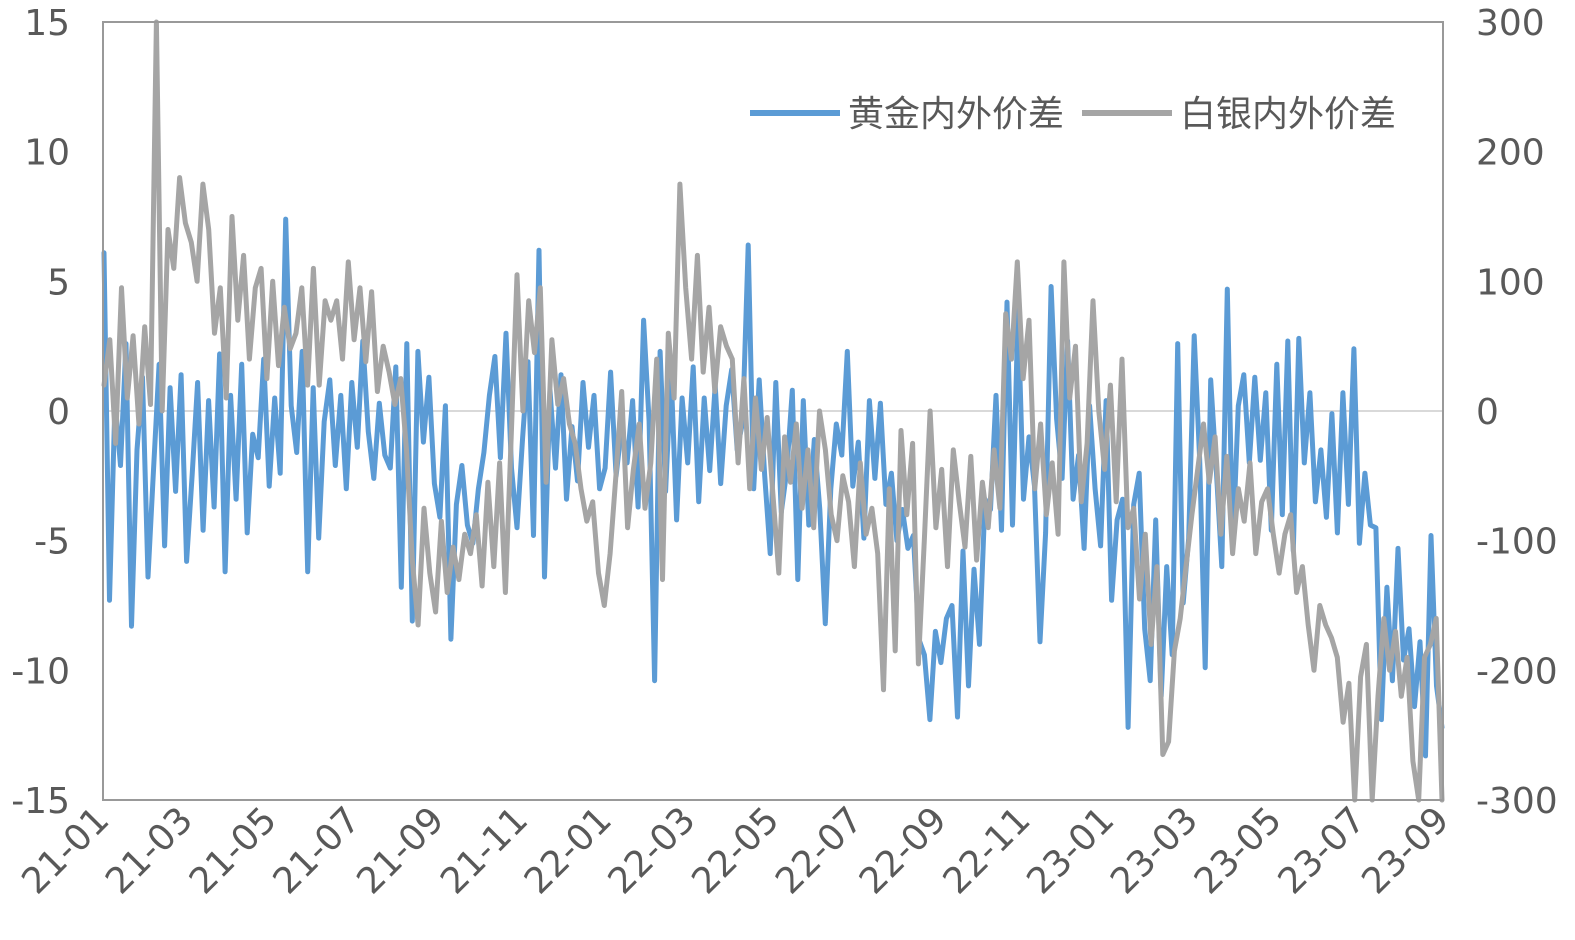 This screenshot has width=1575, height=940. Describe the element at coordinates (1517, 542) in the screenshot. I see `y-right-tick-label: -100` at that location.